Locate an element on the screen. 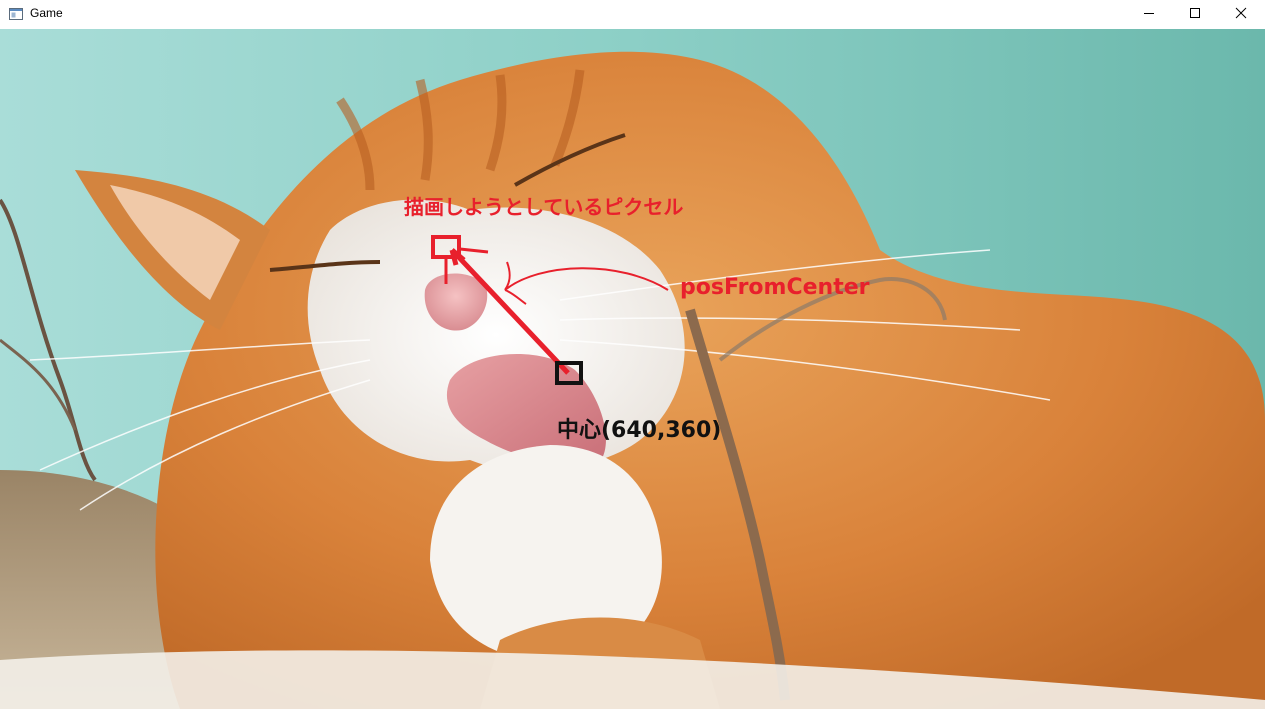 This screenshot has height=709, width=1265. cat-right-eye is located at coordinates (570, 160).